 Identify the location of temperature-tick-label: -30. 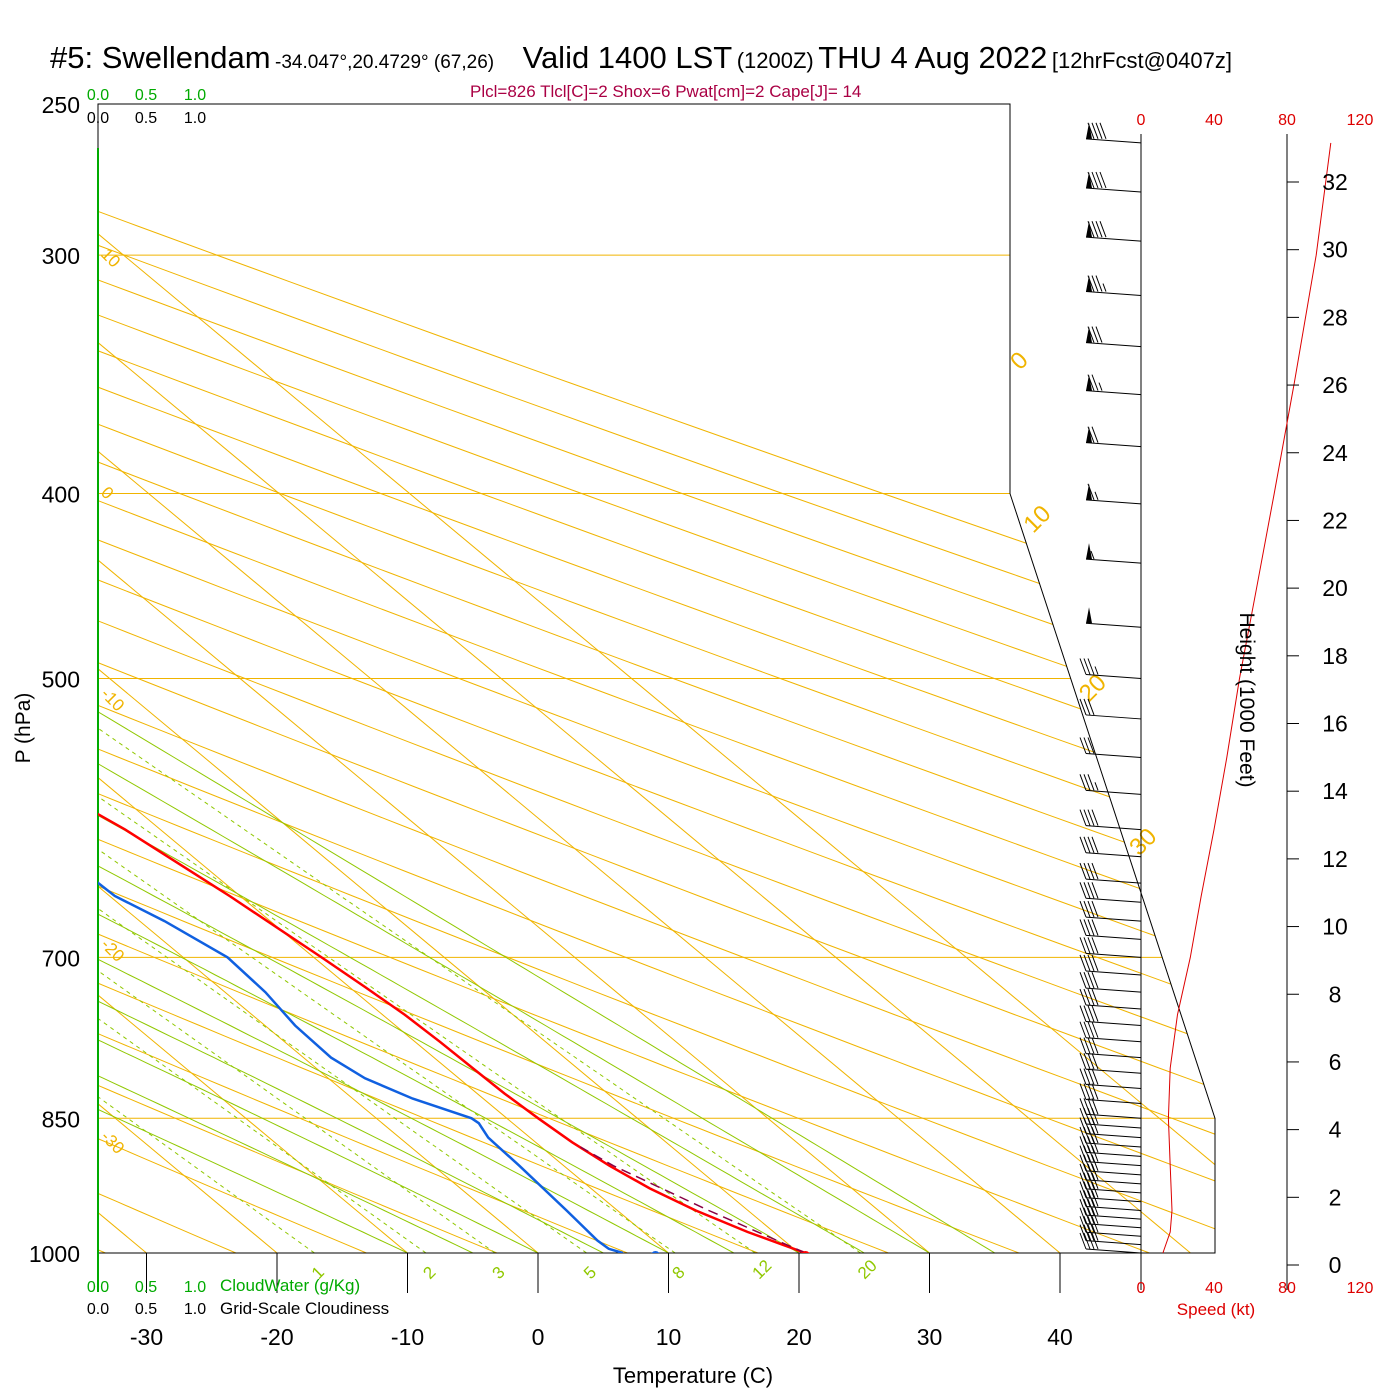
(146, 1337).